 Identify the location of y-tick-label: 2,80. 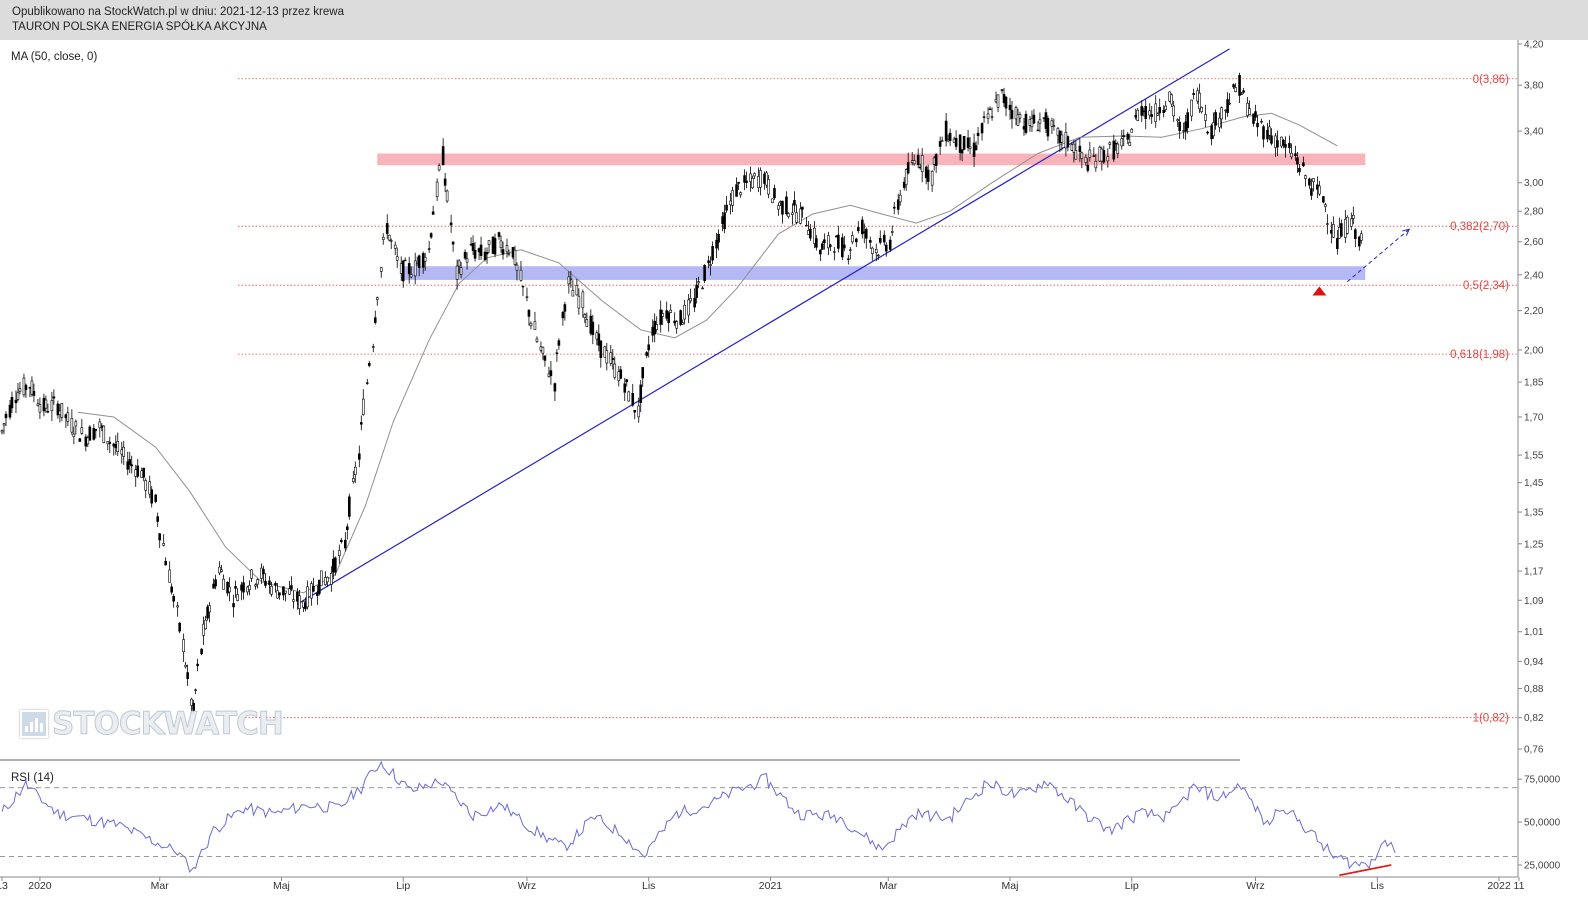
(1534, 212).